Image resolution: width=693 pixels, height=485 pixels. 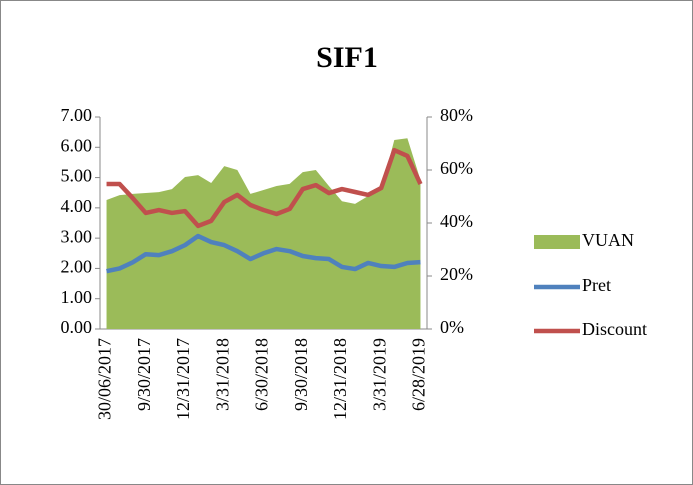 I want to click on legend-label: Discount, so click(x=614, y=329).